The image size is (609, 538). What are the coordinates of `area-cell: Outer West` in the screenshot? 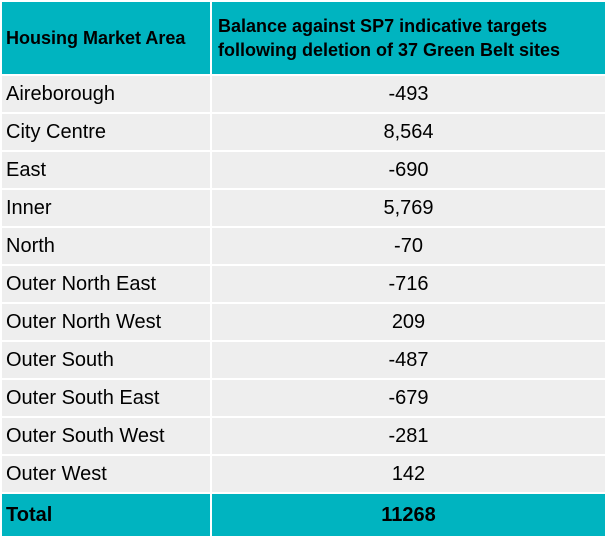 It's located at (106, 474).